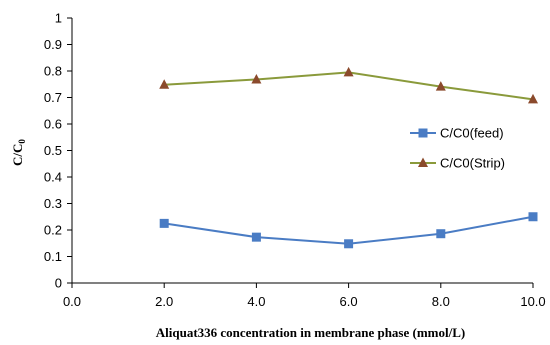 The width and height of the screenshot is (550, 345). Describe the element at coordinates (164, 301) in the screenshot. I see `x-tick-label: 2.0` at that location.